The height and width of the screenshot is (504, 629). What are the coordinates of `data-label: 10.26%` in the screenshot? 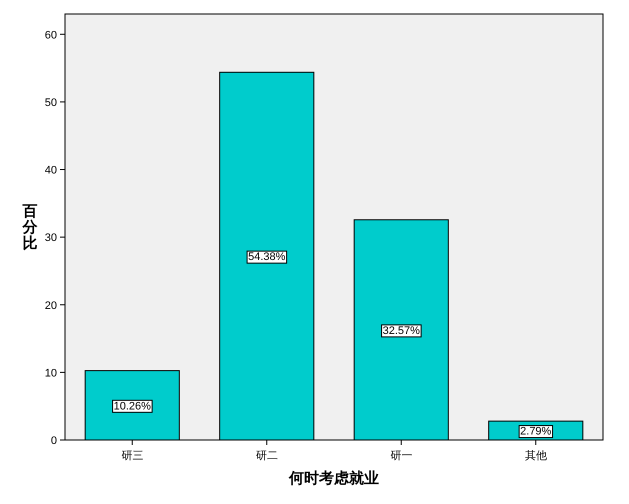 It's located at (133, 406).